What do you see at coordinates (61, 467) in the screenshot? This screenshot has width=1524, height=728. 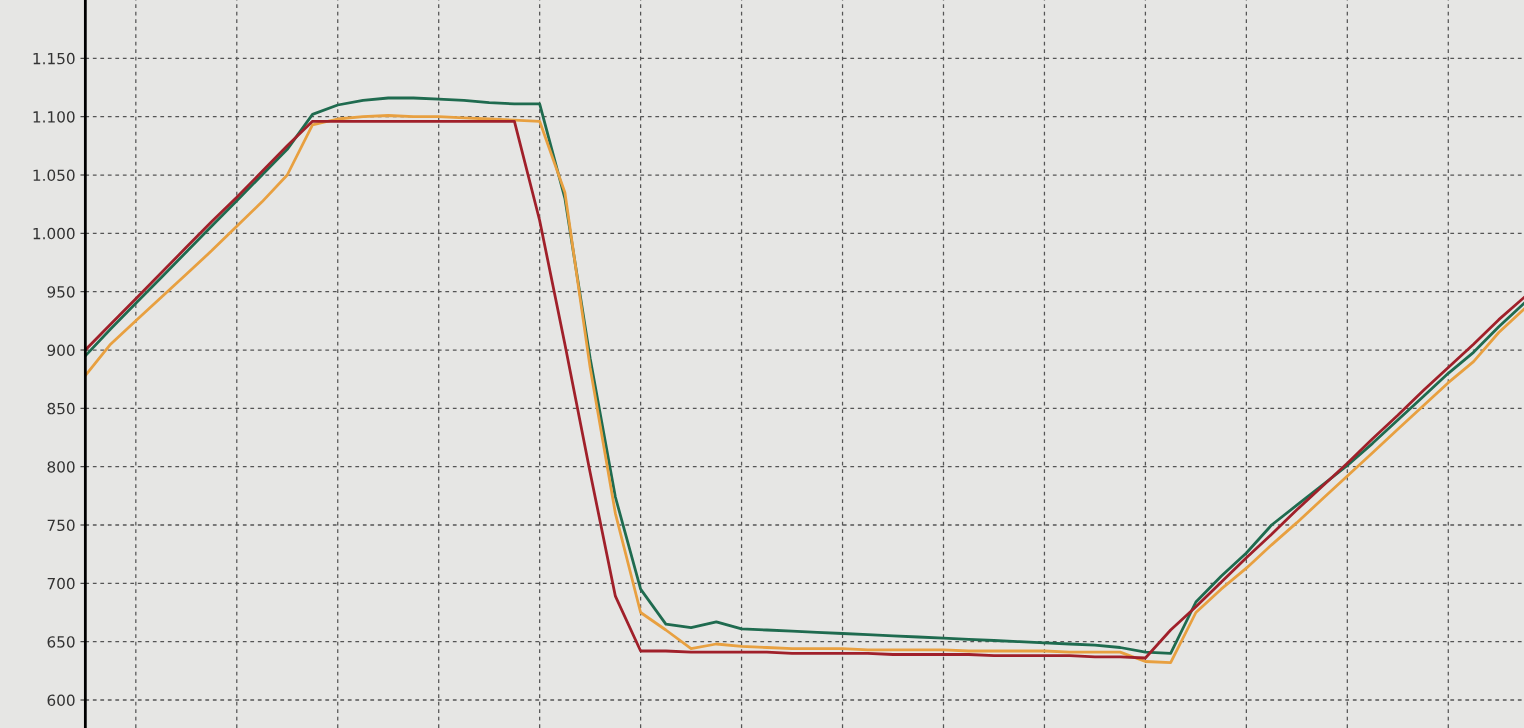 I see `y-tick-label: 800` at bounding box center [61, 467].